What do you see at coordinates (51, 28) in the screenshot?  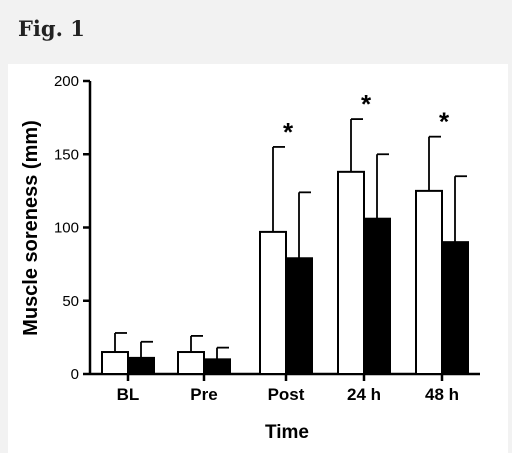 I see `figure-title: Fig. 1` at bounding box center [51, 28].